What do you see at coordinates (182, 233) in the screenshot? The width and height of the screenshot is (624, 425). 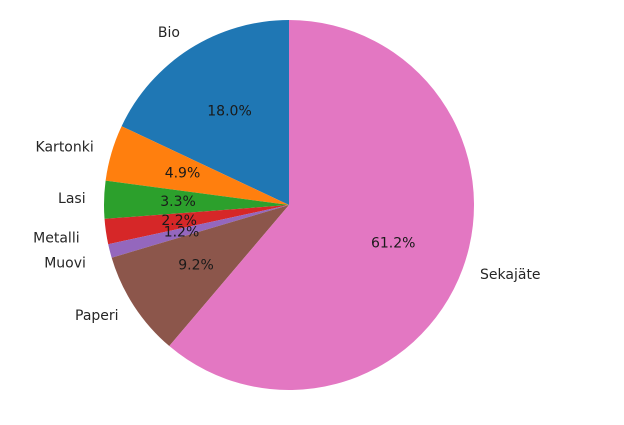 I see `percent-label-muovi: 1.2%` at bounding box center [182, 233].